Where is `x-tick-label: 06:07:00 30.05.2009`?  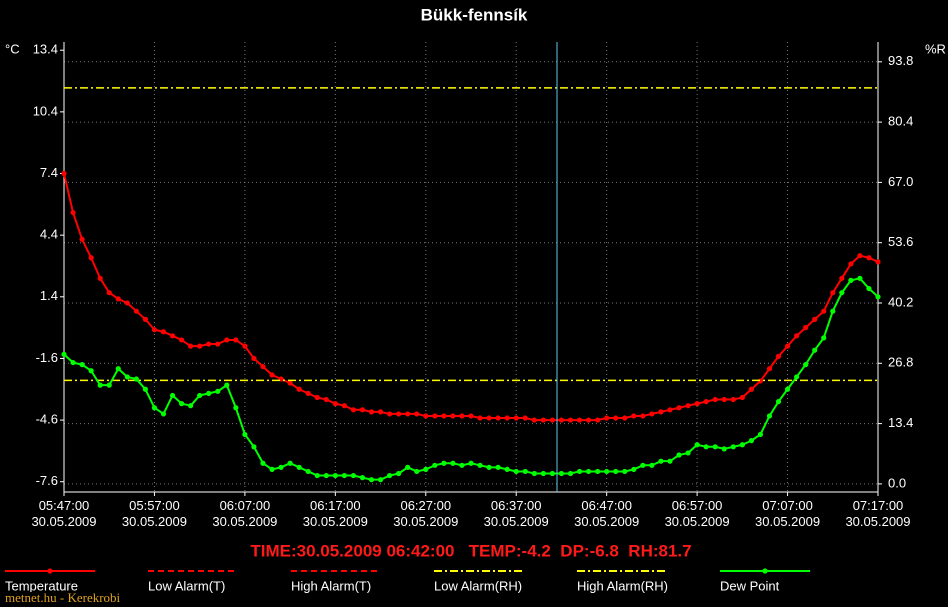 x-tick-label: 06:07:00 30.05.2009 is located at coordinates (244, 513).